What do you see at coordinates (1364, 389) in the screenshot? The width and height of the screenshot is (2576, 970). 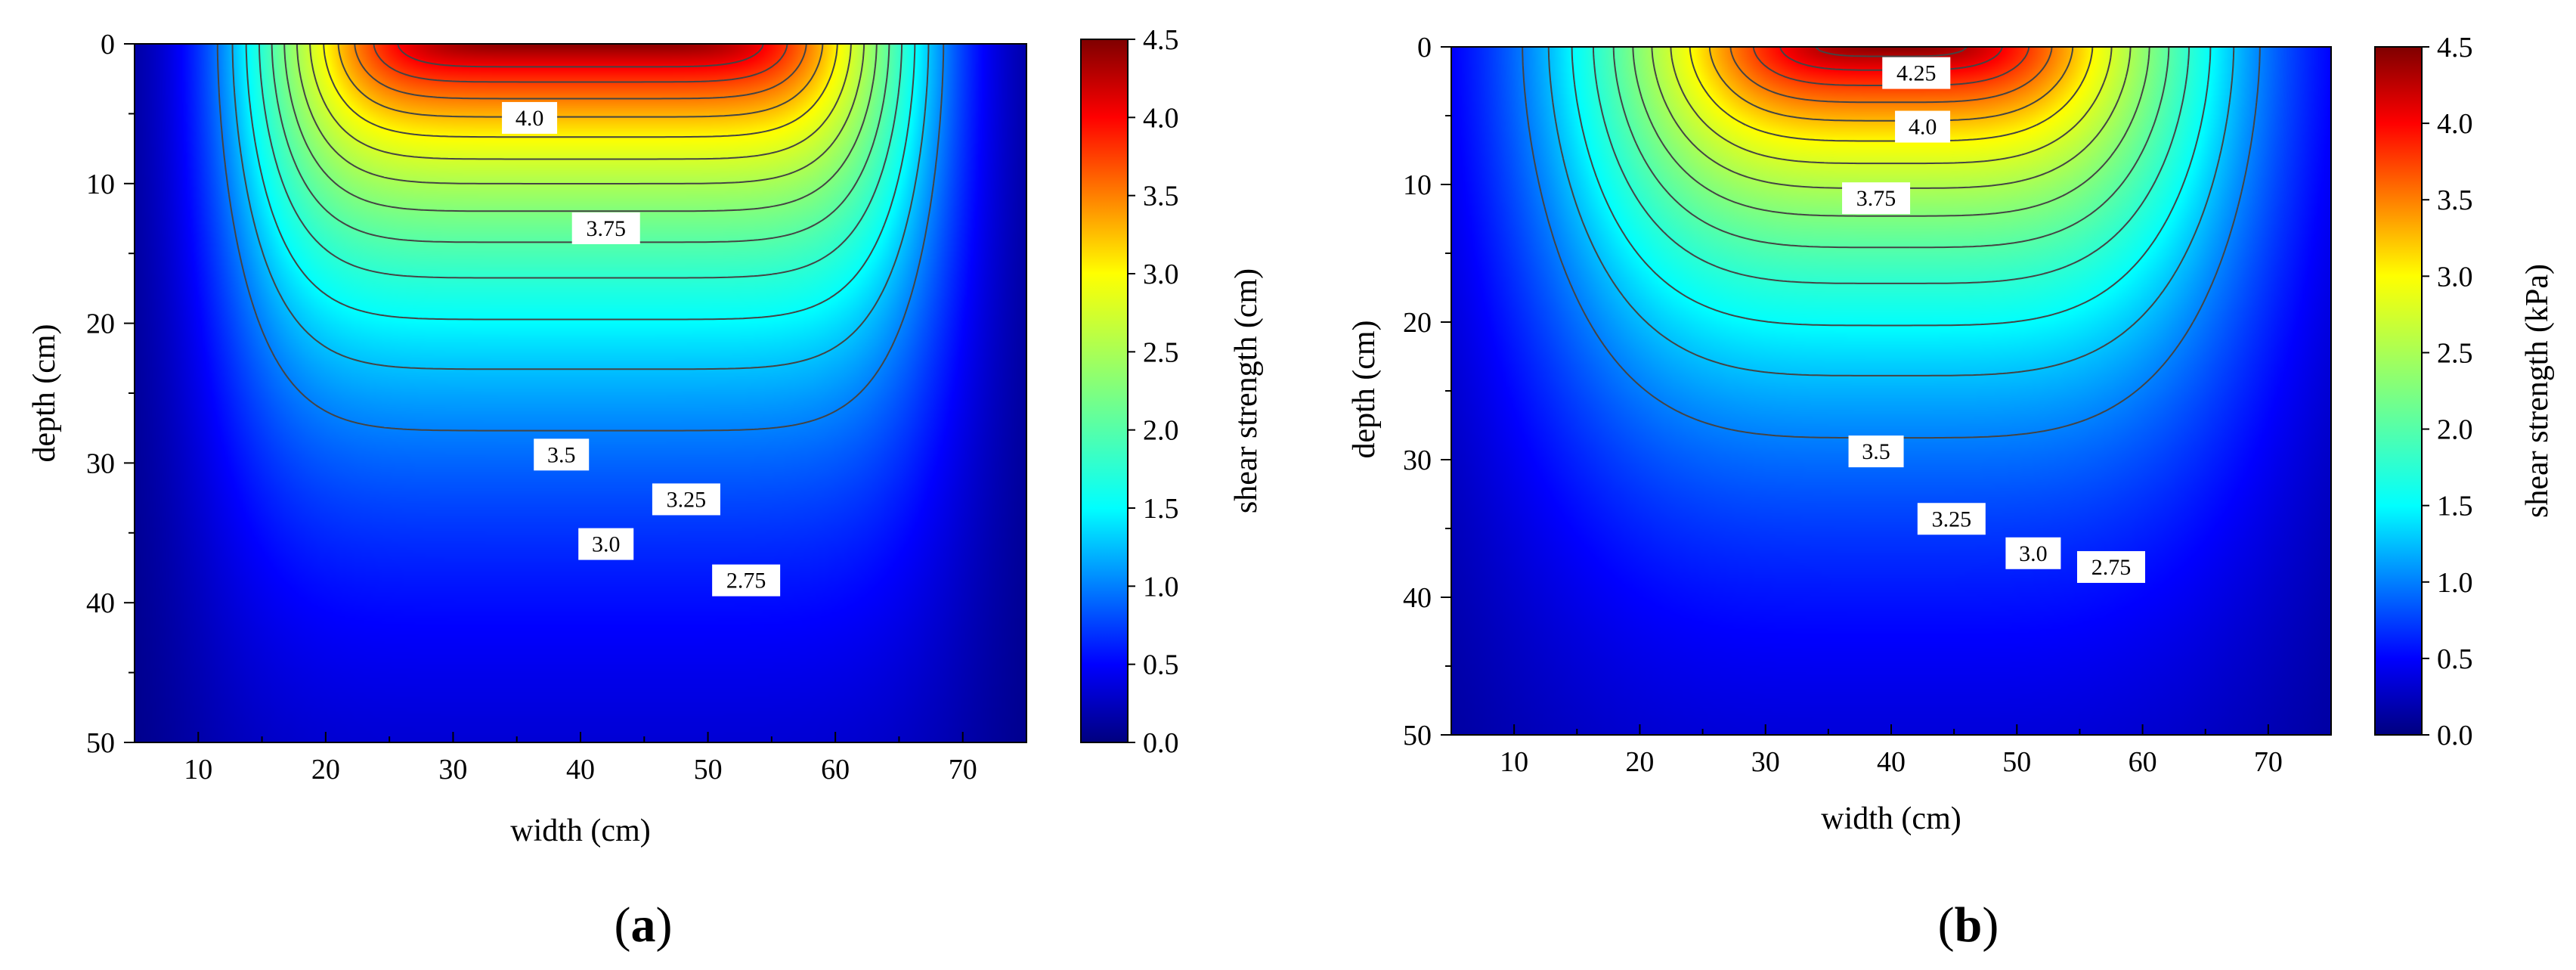 I see `y-axis-label-b: depth (cm)` at bounding box center [1364, 389].